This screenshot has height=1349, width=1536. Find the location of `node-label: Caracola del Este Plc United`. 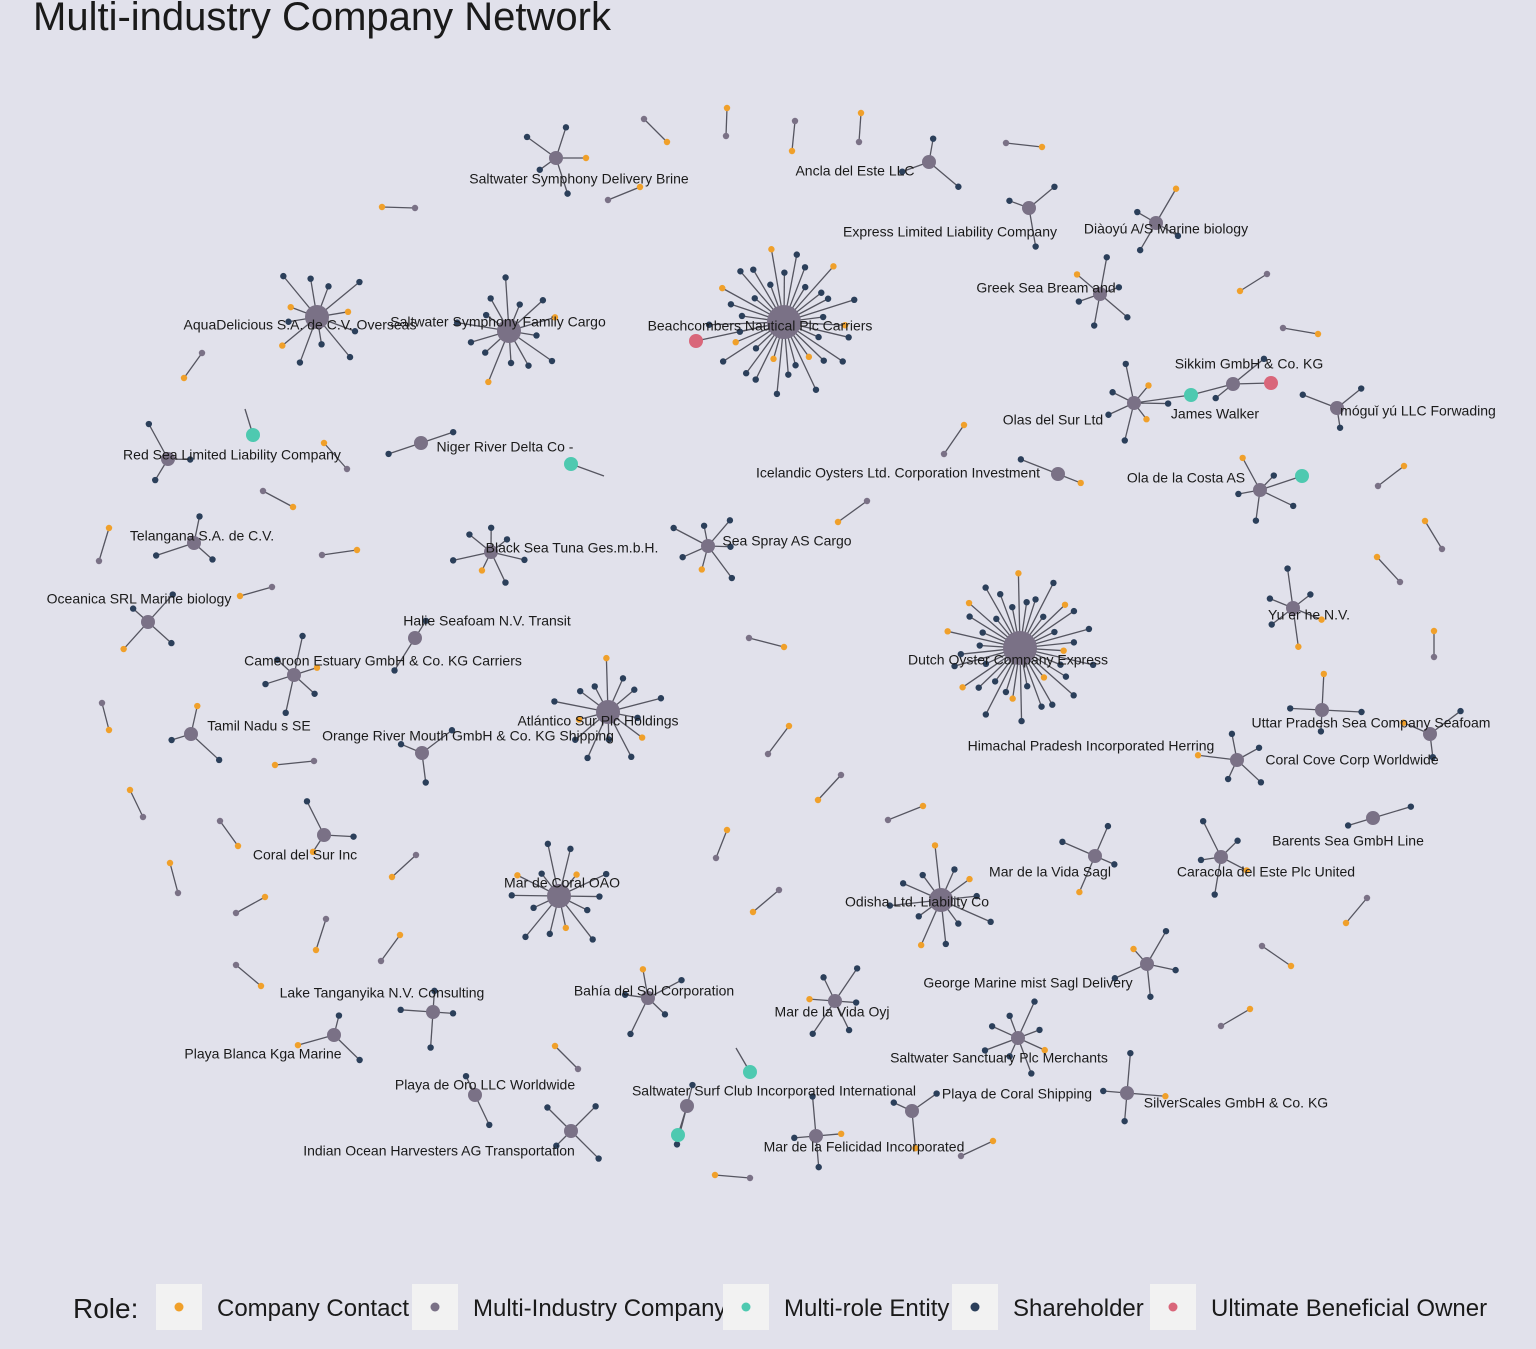

node-label: Caracola del Este Plc United is located at coordinates (1266, 872).